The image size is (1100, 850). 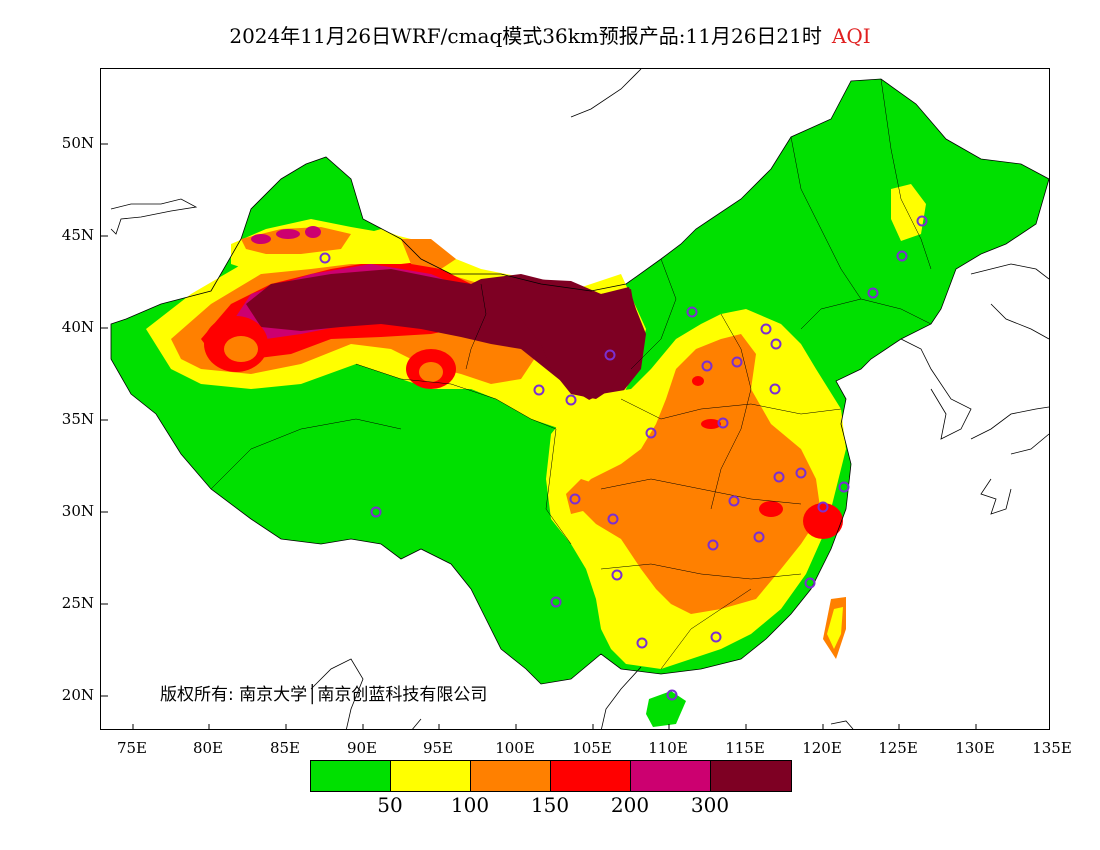 What do you see at coordinates (898, 748) in the screenshot?
I see `lon-label-125e: 125E` at bounding box center [898, 748].